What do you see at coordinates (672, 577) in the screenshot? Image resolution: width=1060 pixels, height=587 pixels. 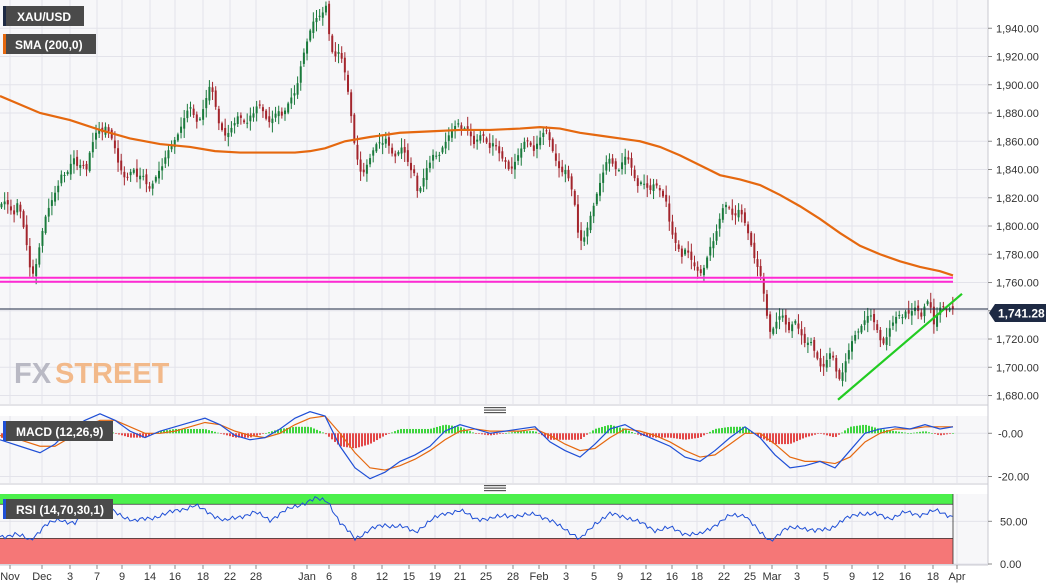 I see `x-tick-label: 16` at bounding box center [672, 577].